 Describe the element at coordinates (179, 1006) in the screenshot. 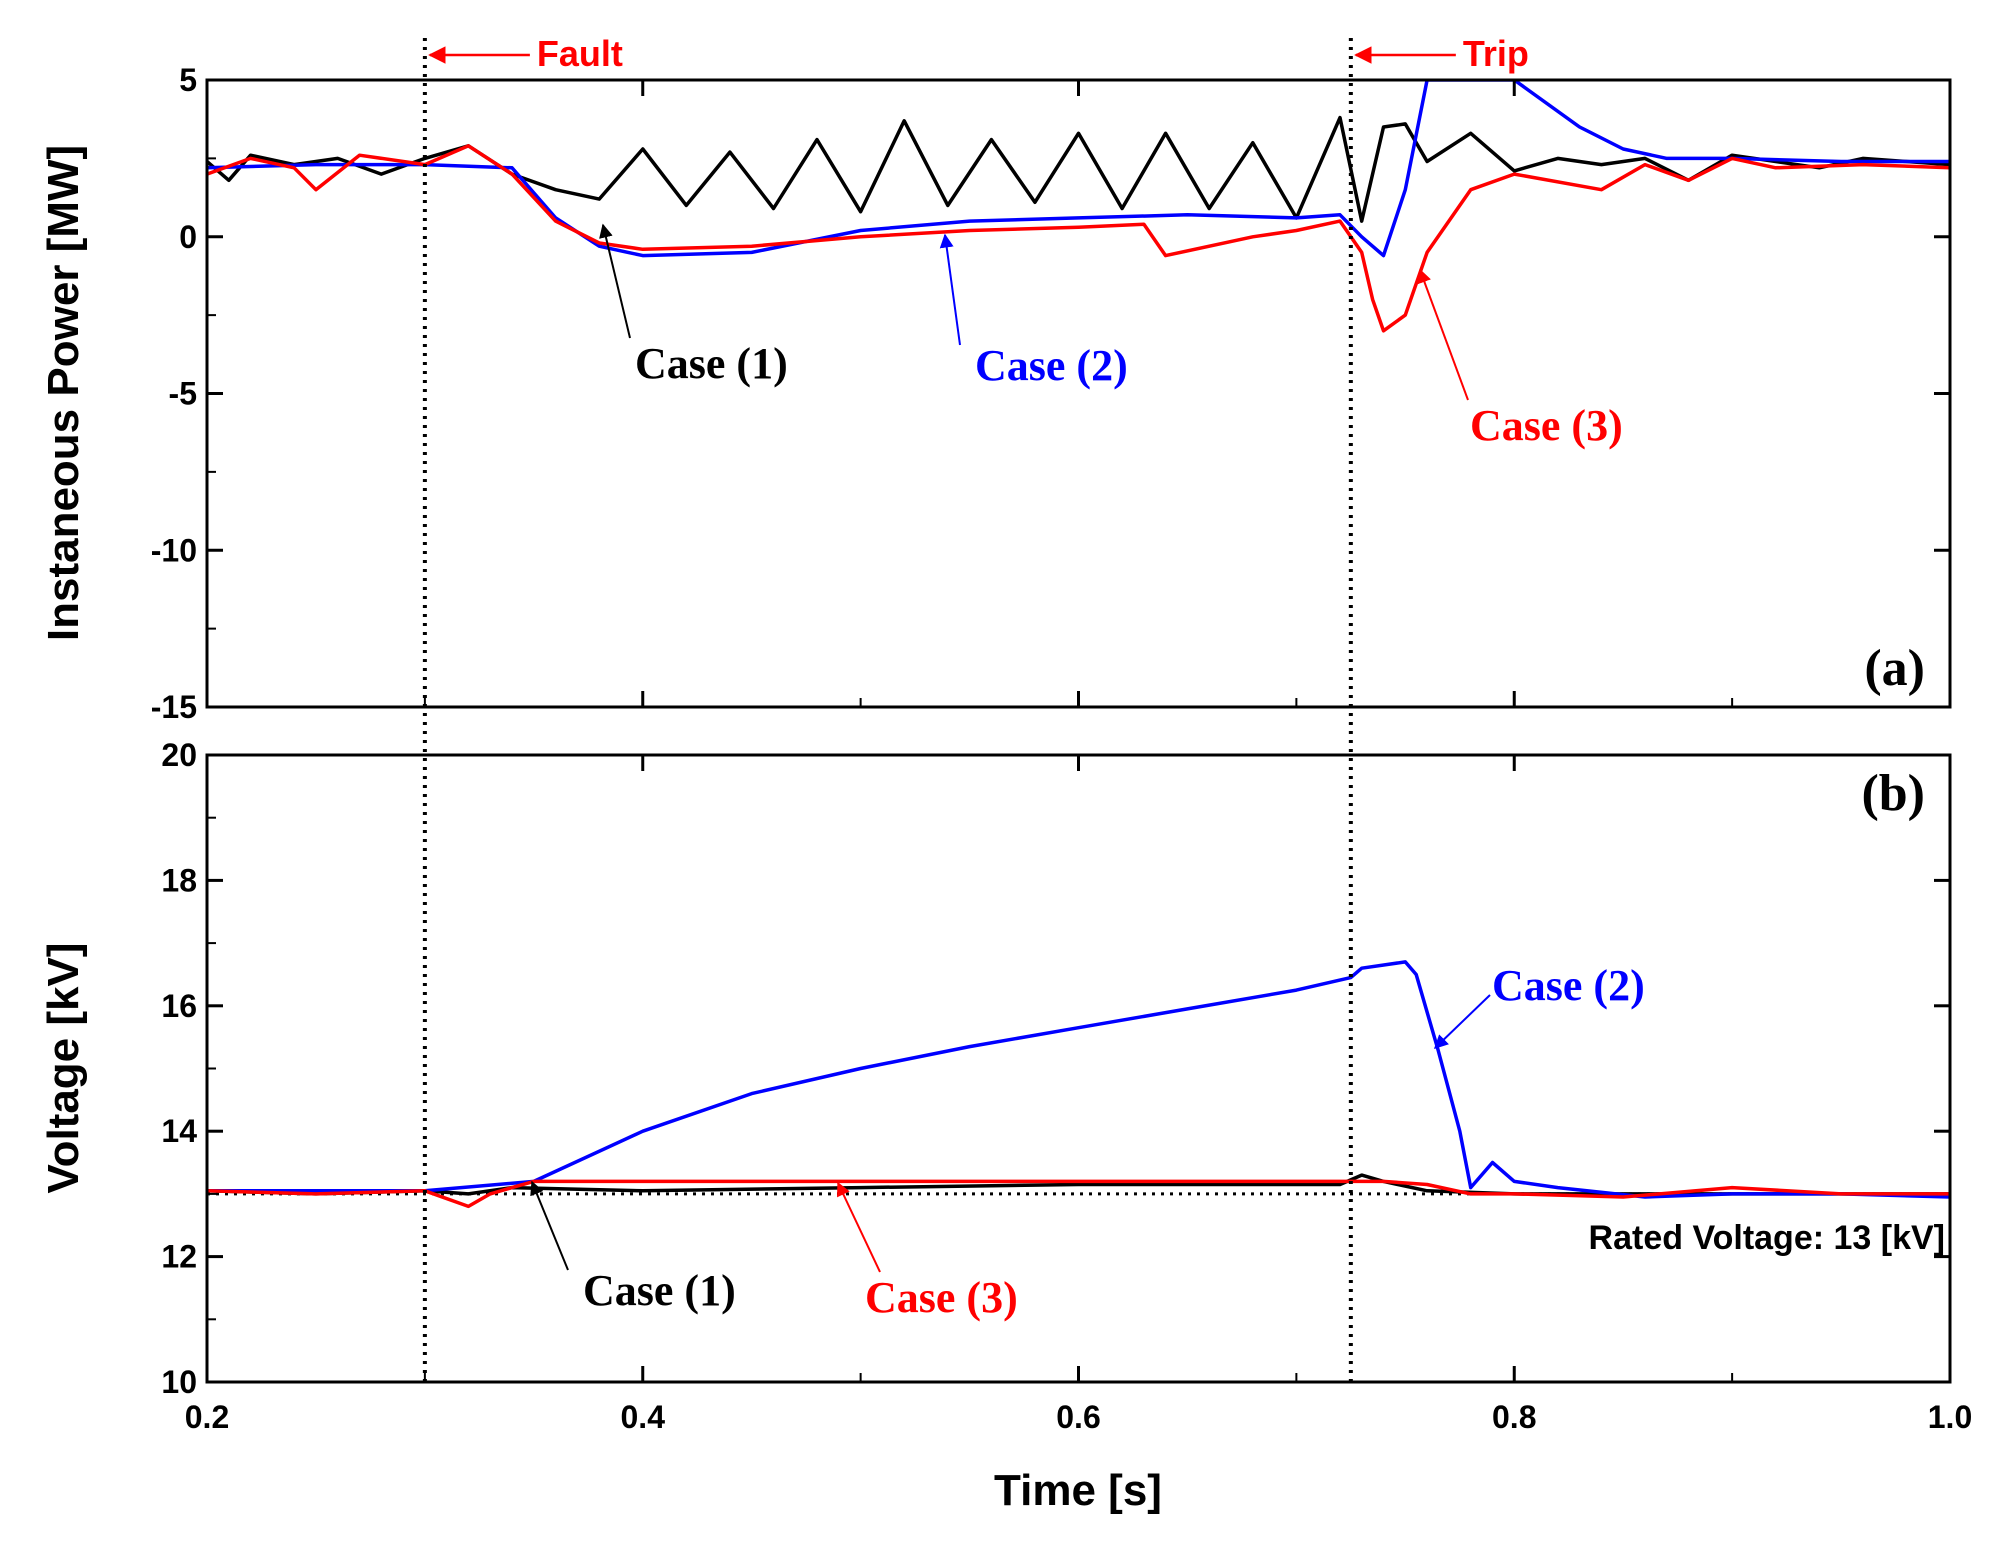

I see `y-tick-label-b: 16` at that location.